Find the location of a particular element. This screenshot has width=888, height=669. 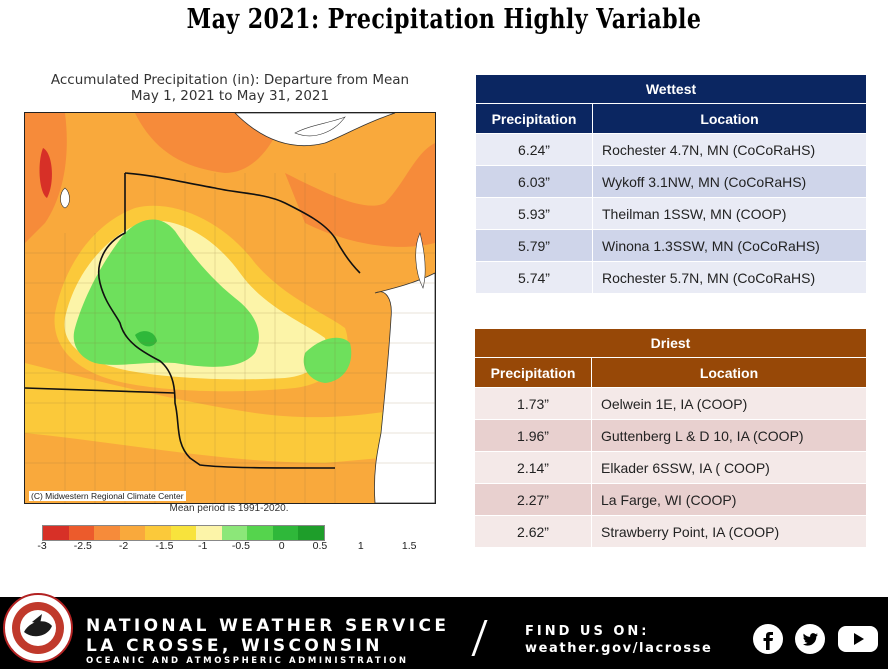

lake-superior-inlet is located at coordinates (320, 126).